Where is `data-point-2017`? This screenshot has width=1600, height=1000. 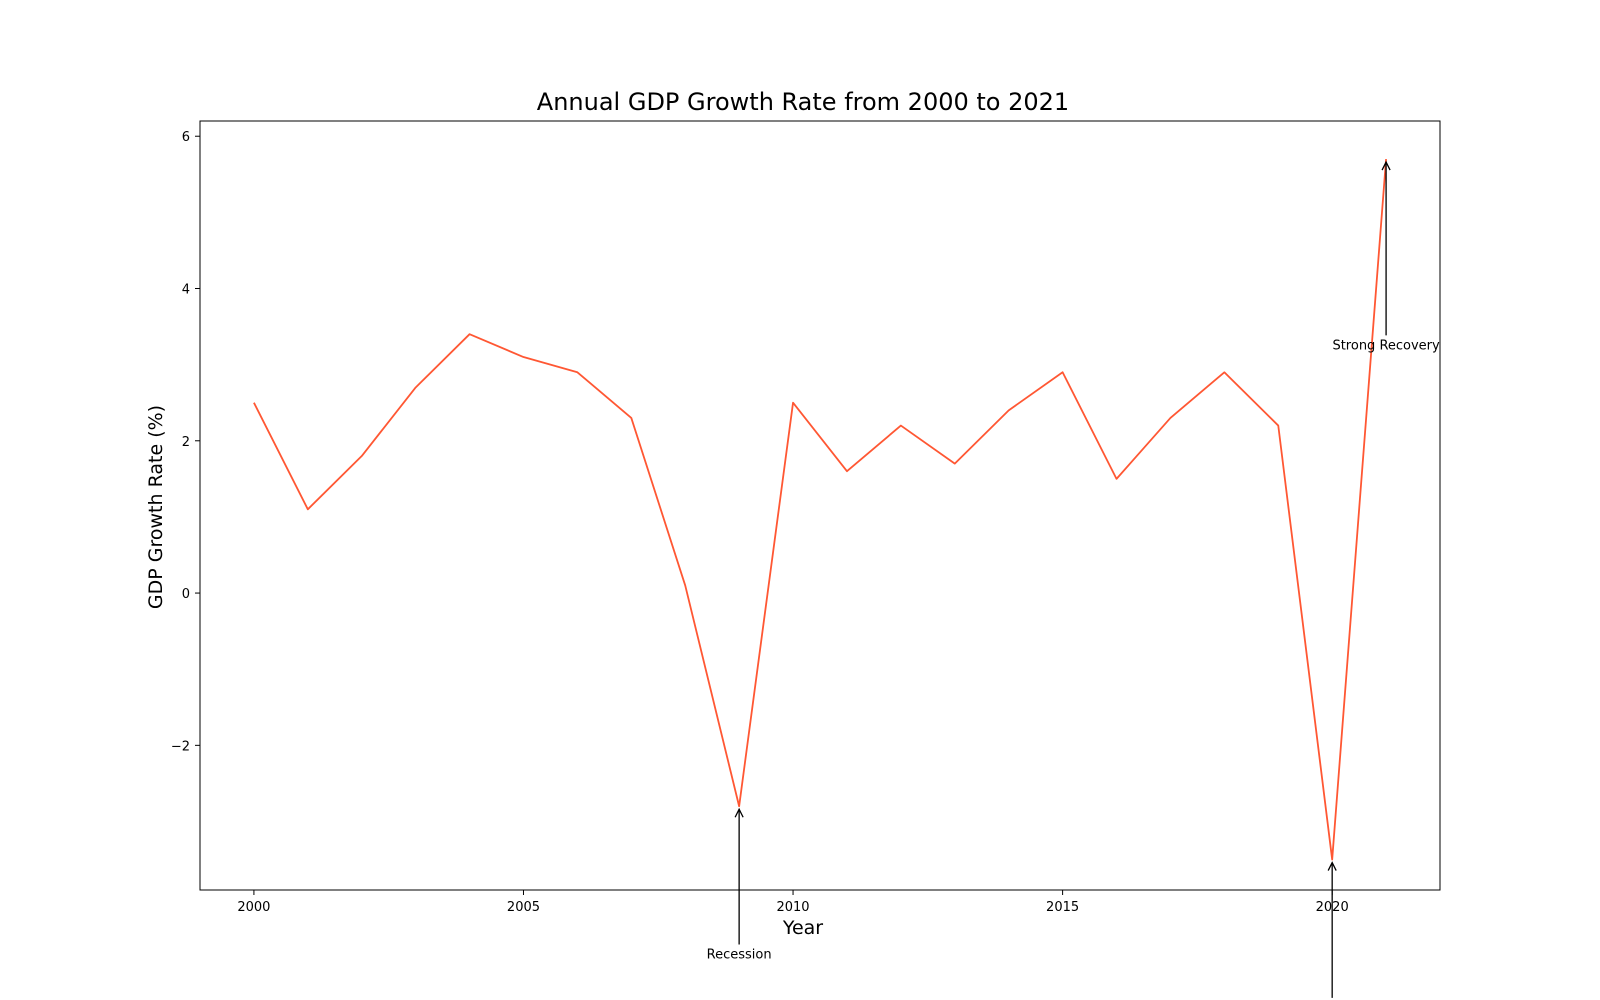 data-point-2017 is located at coordinates (1170, 418).